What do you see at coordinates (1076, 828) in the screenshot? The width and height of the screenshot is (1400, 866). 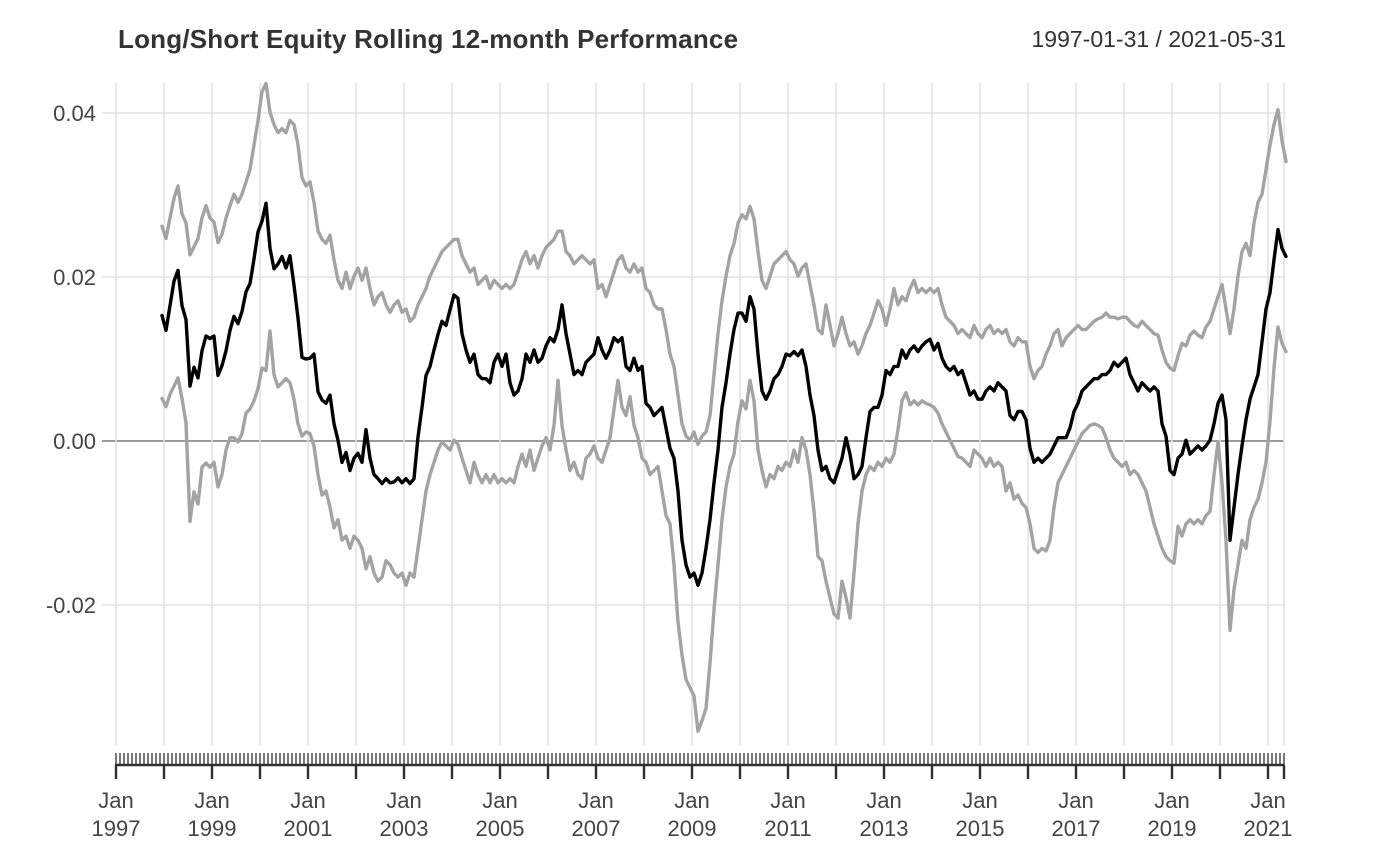 I see `x-tick-label-year: 2017` at bounding box center [1076, 828].